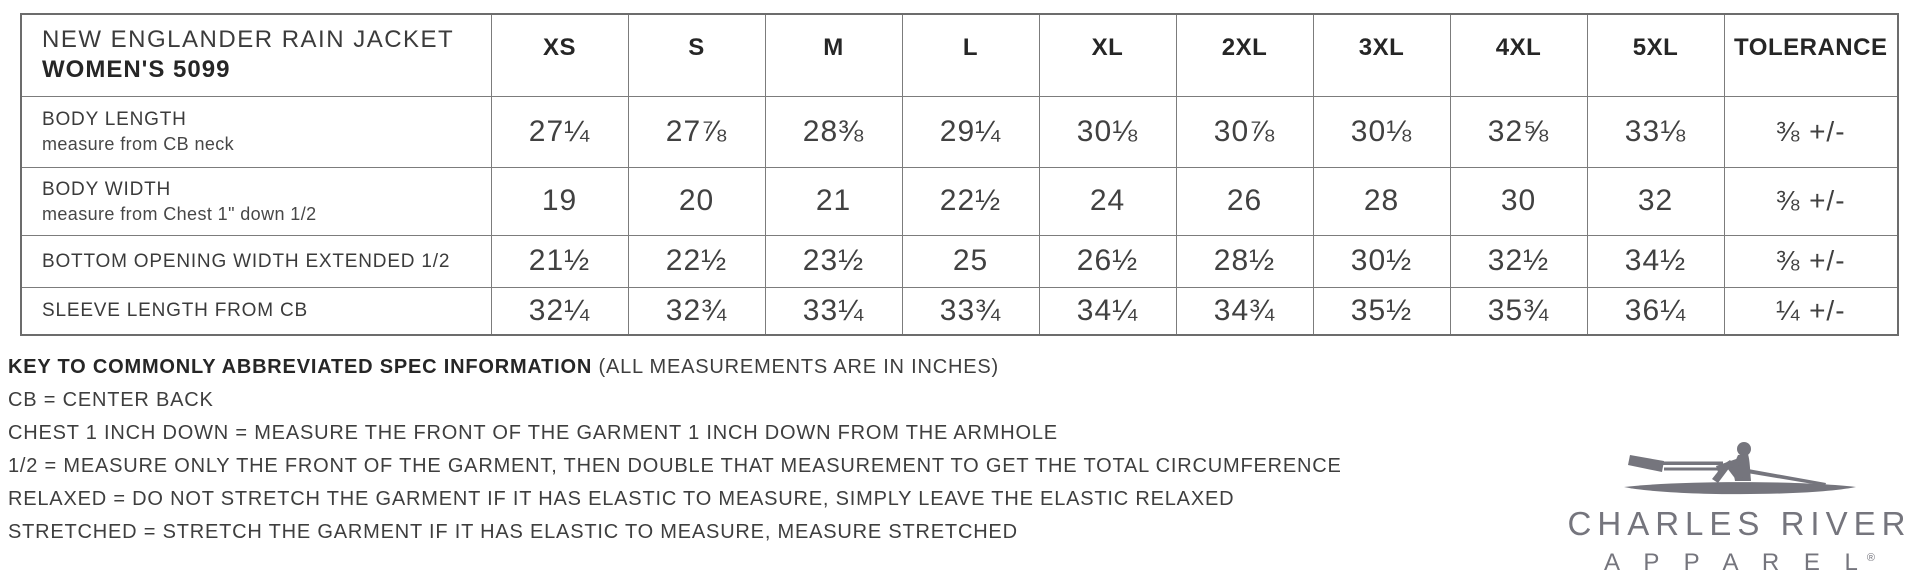 Image resolution: width=1920 pixels, height=579 pixels. I want to click on logo-wordmark-apparel: A P P A R E L®, so click(1739, 562).